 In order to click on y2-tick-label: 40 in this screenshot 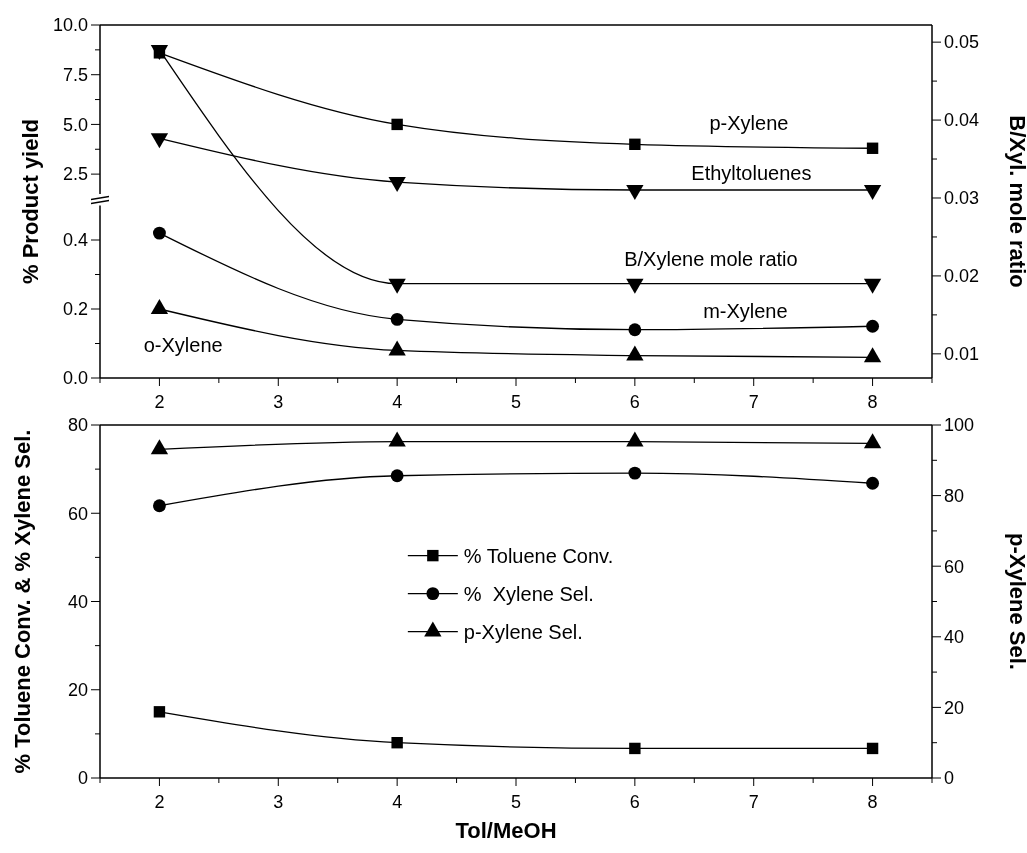, I will do `click(954, 637)`.